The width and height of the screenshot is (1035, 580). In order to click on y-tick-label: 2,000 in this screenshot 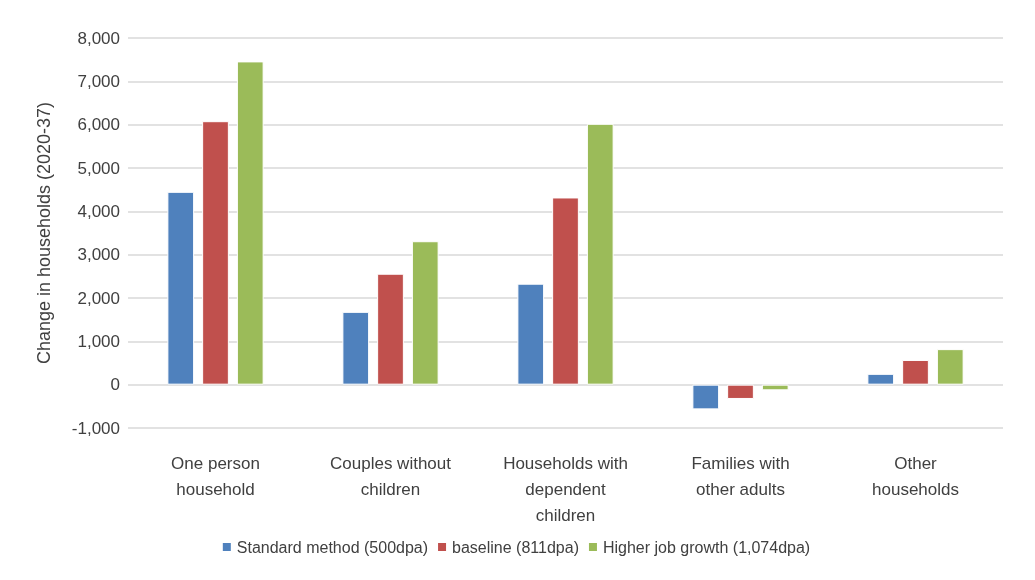, I will do `click(98, 298)`.